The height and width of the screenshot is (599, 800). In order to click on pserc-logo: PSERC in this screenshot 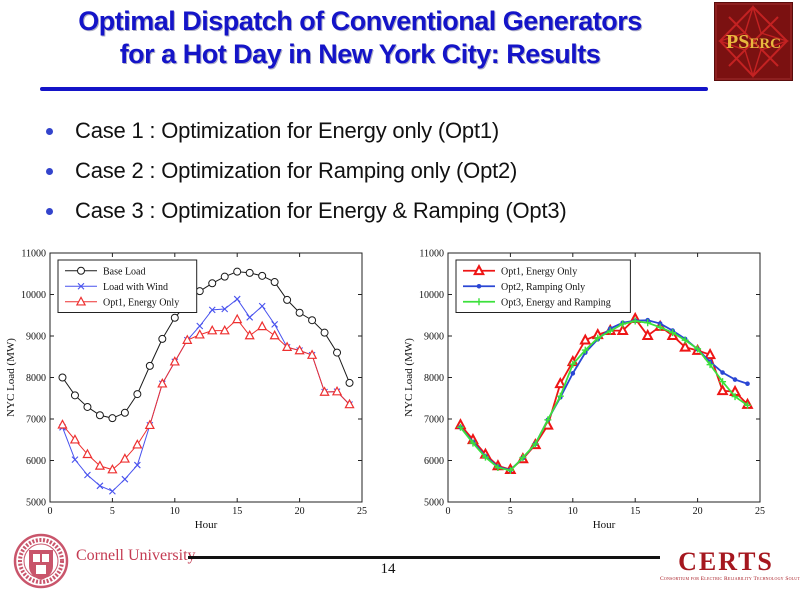, I will do `click(753, 41)`.